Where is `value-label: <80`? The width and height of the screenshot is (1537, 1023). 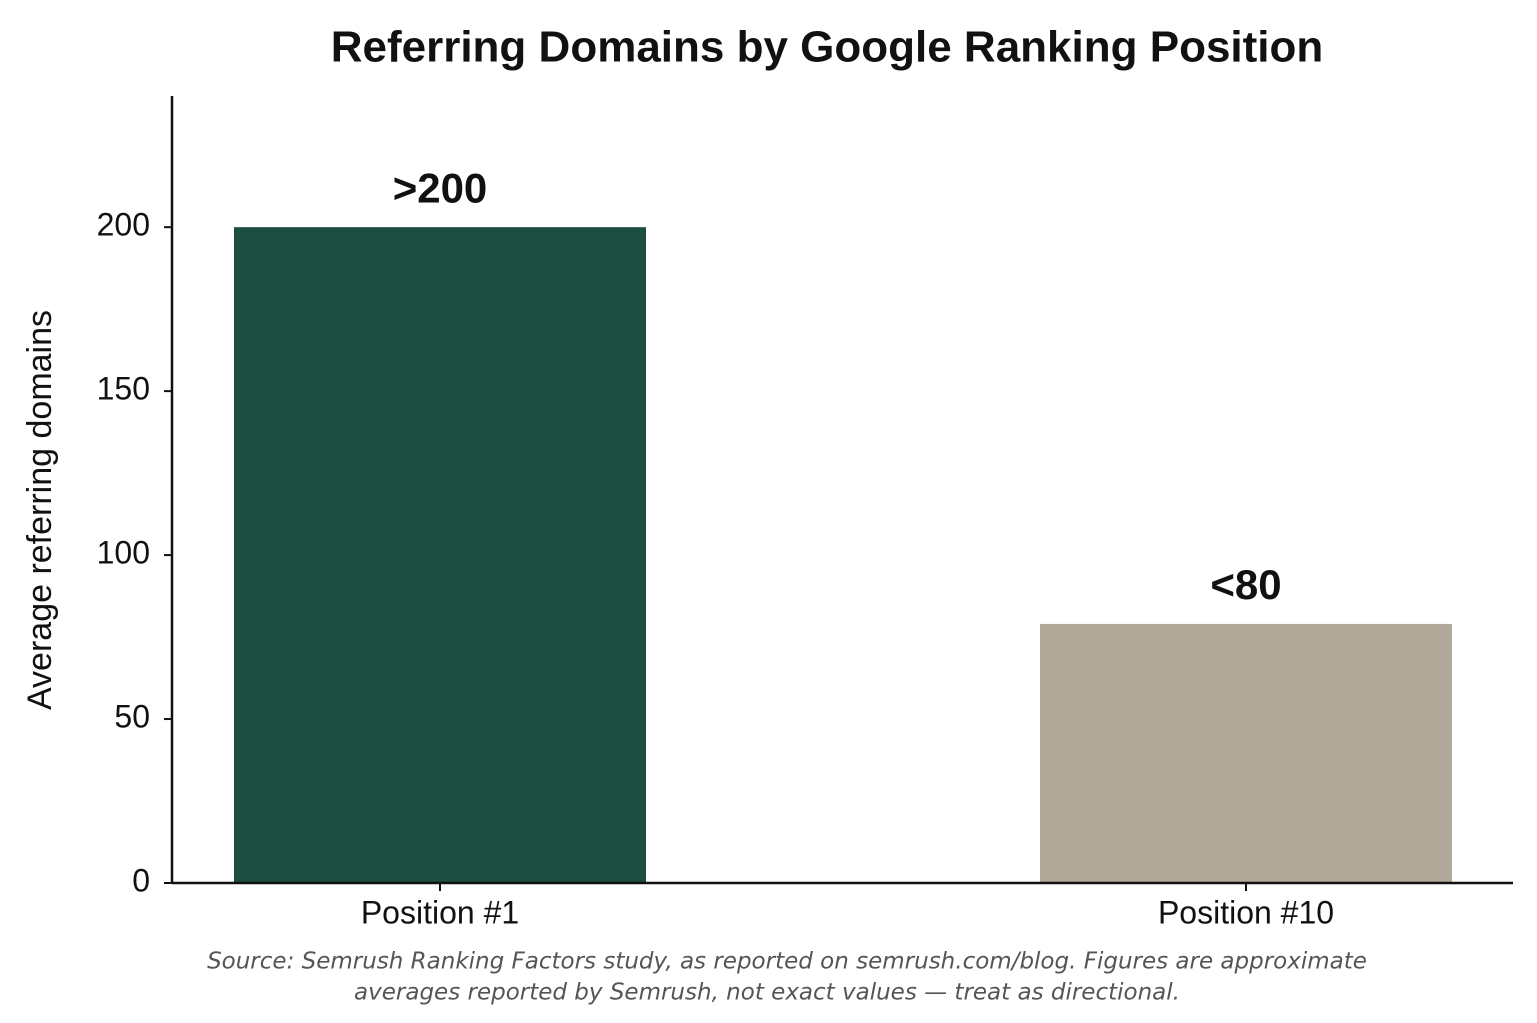 value-label: <80 is located at coordinates (1245, 584).